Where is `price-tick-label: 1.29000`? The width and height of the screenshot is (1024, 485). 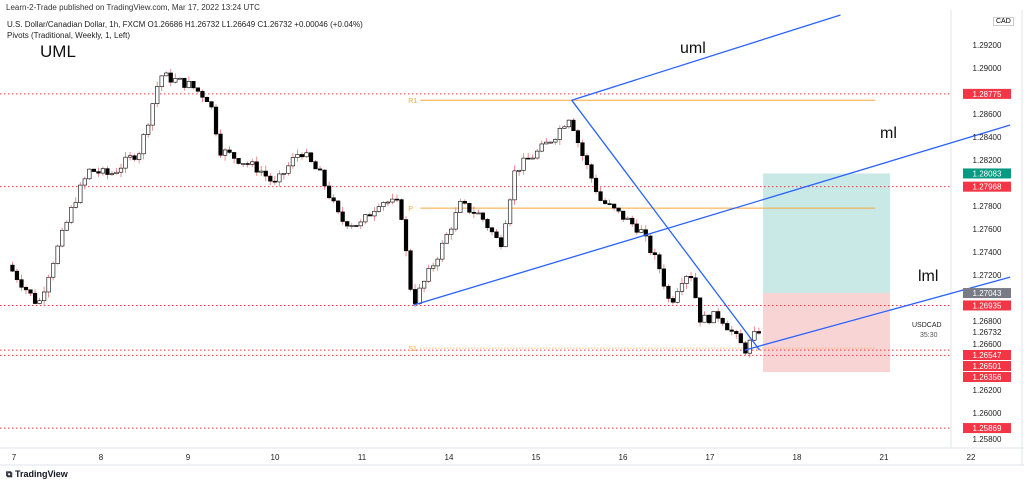
price-tick-label: 1.29000 is located at coordinates (987, 68).